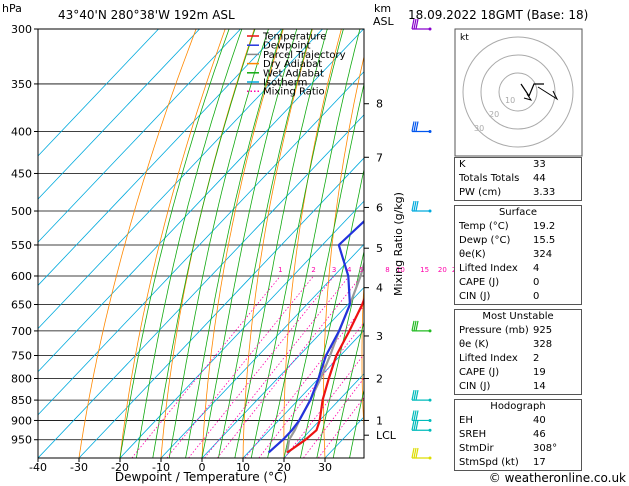  I want to click on legend-label: Dewpoint, so click(287, 46).